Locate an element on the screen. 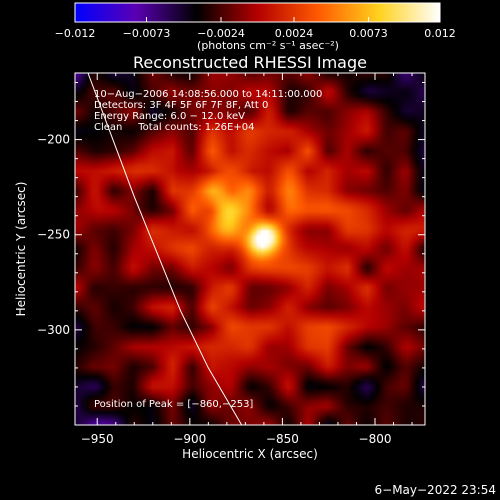 This screenshot has height=500, width=500. y-tick-label: −300 is located at coordinates (53, 330).